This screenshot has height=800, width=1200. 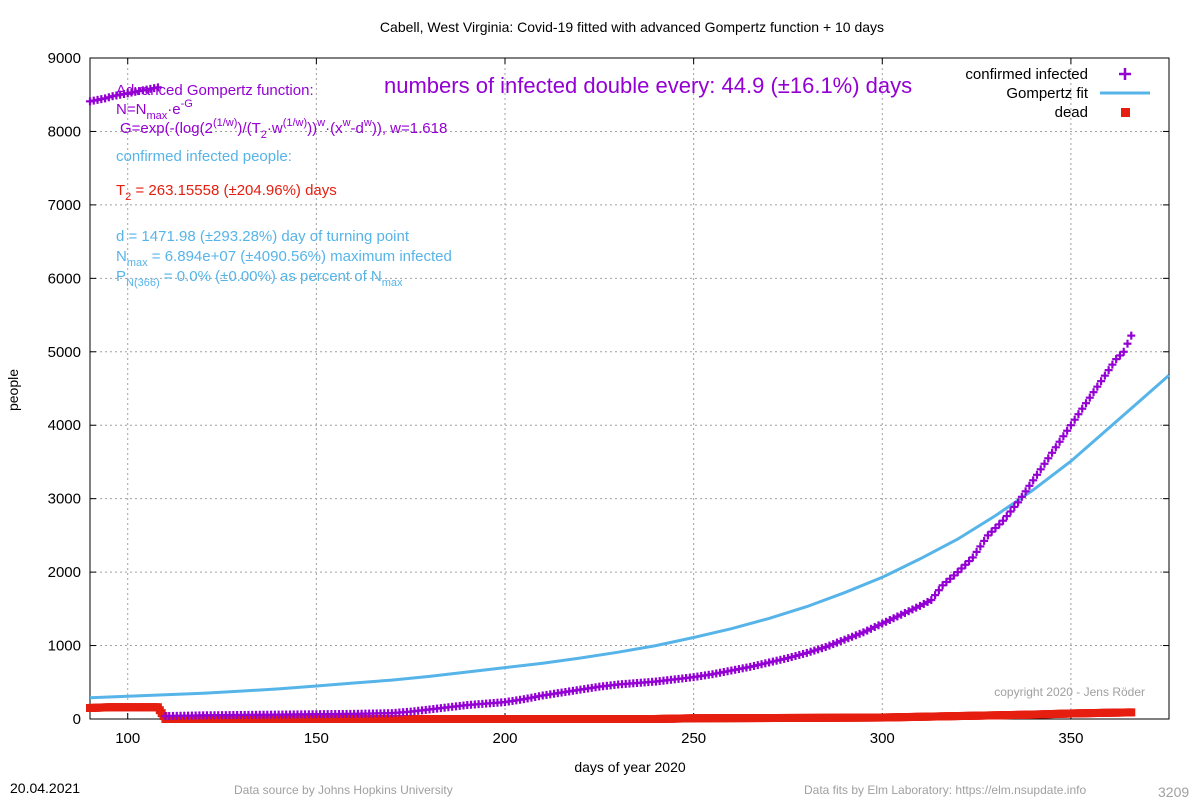 I want to click on formula-n-rest: ·e, so click(x=173, y=109).